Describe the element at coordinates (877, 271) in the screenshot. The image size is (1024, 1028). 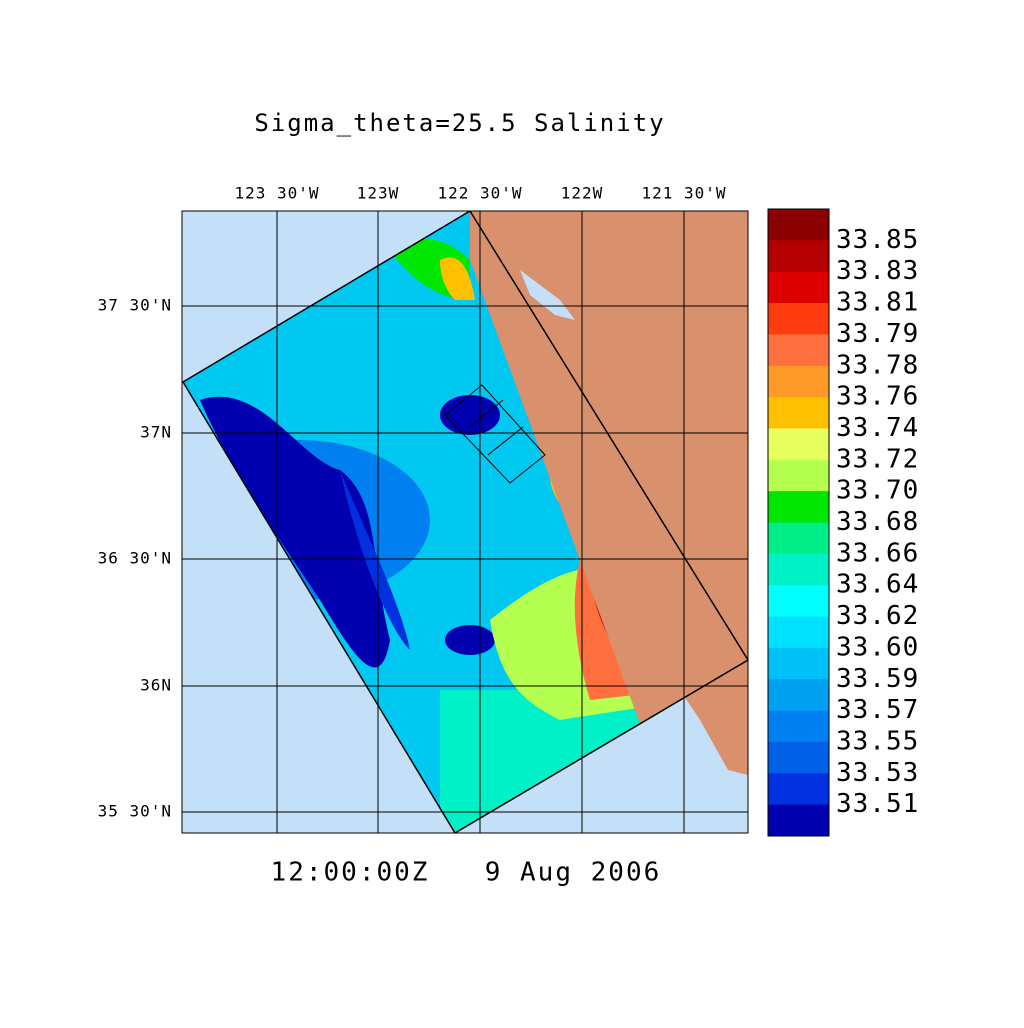
I see `colorbar-label: 33.83` at that location.